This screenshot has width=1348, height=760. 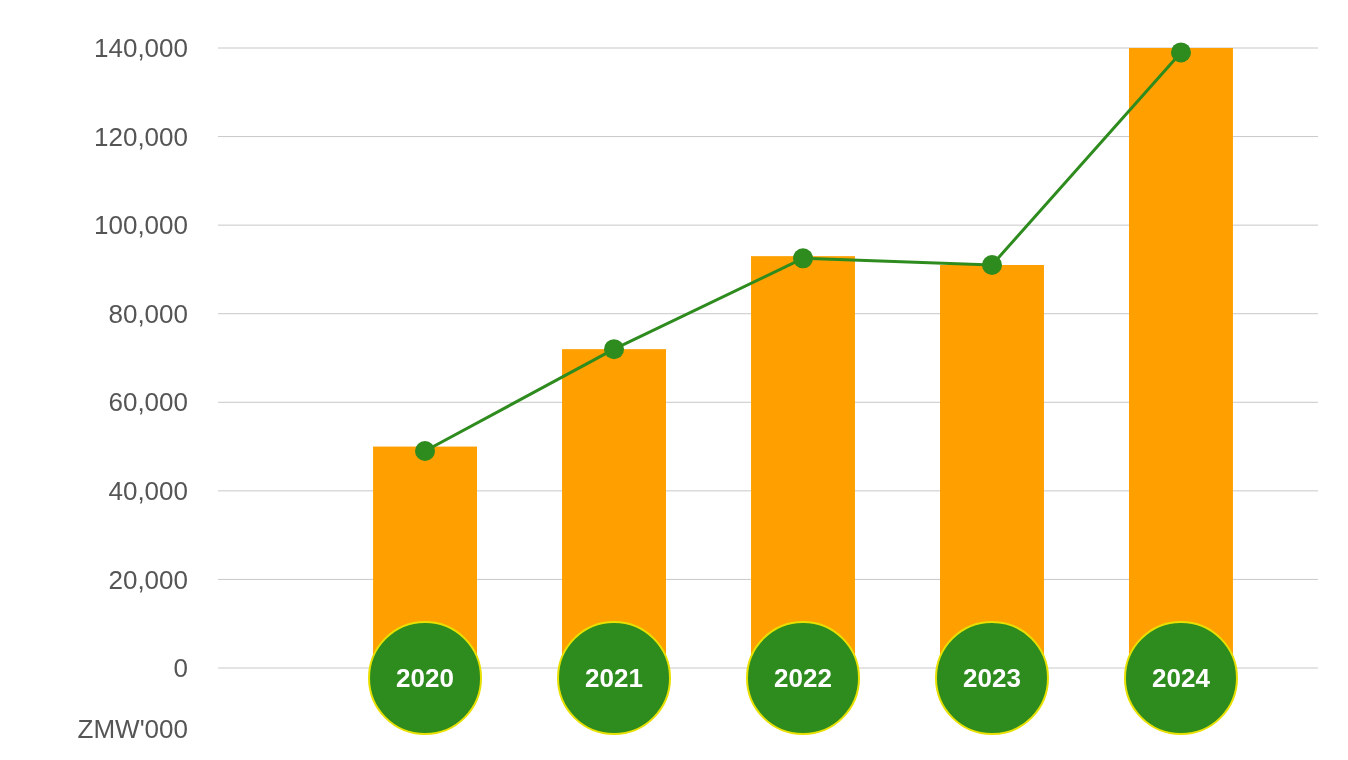 What do you see at coordinates (141, 48) in the screenshot?
I see `y-tick-label: 140,000` at bounding box center [141, 48].